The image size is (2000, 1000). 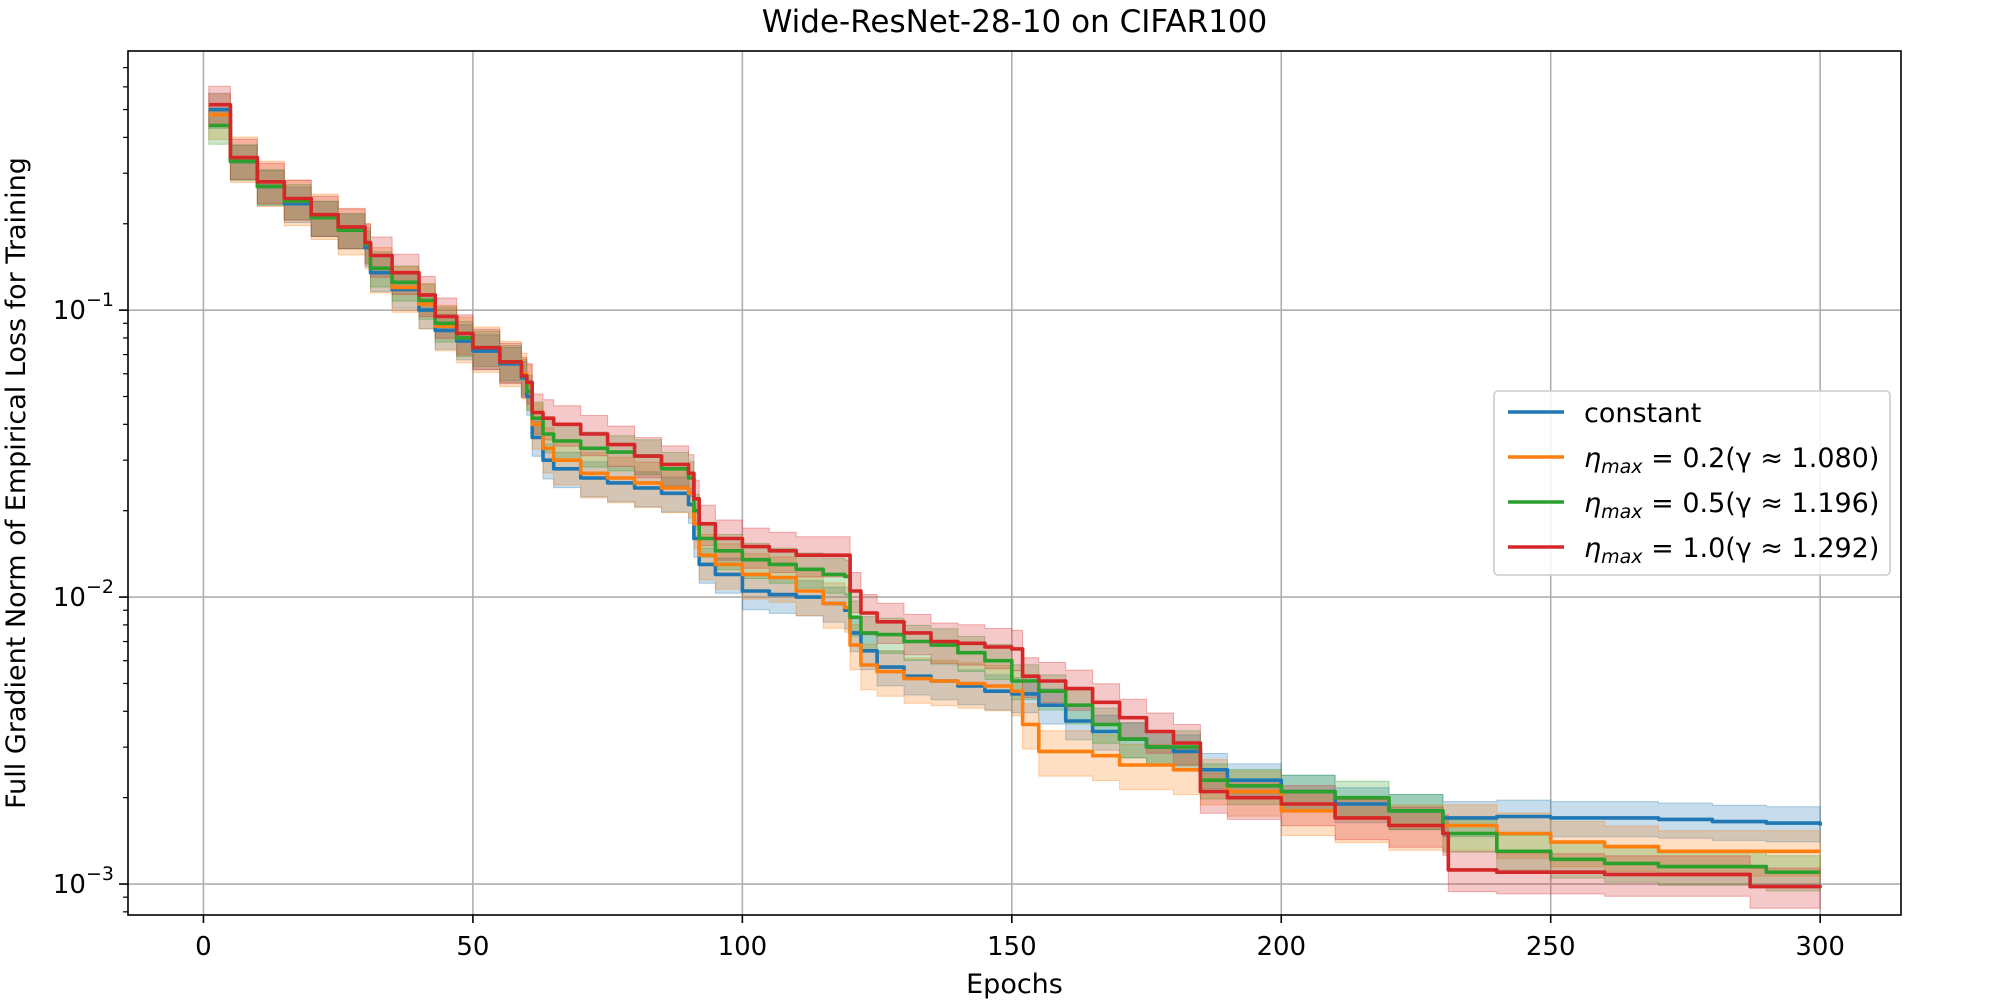 I want to click on x-axis-label: Epochs, so click(x=1014, y=984).